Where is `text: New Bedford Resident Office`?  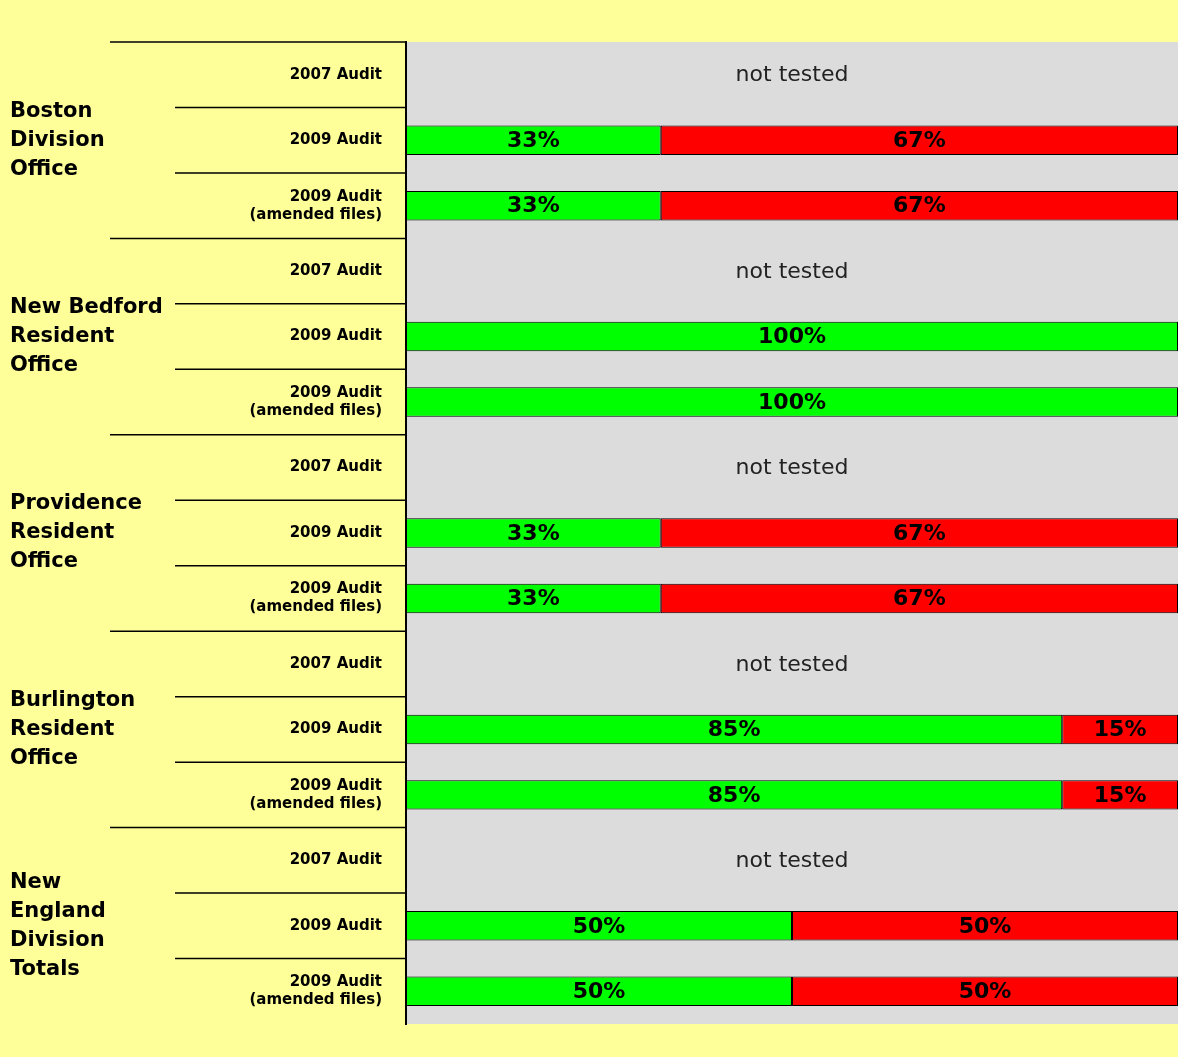
text: New Bedford Resident Office is located at coordinates (86, 335).